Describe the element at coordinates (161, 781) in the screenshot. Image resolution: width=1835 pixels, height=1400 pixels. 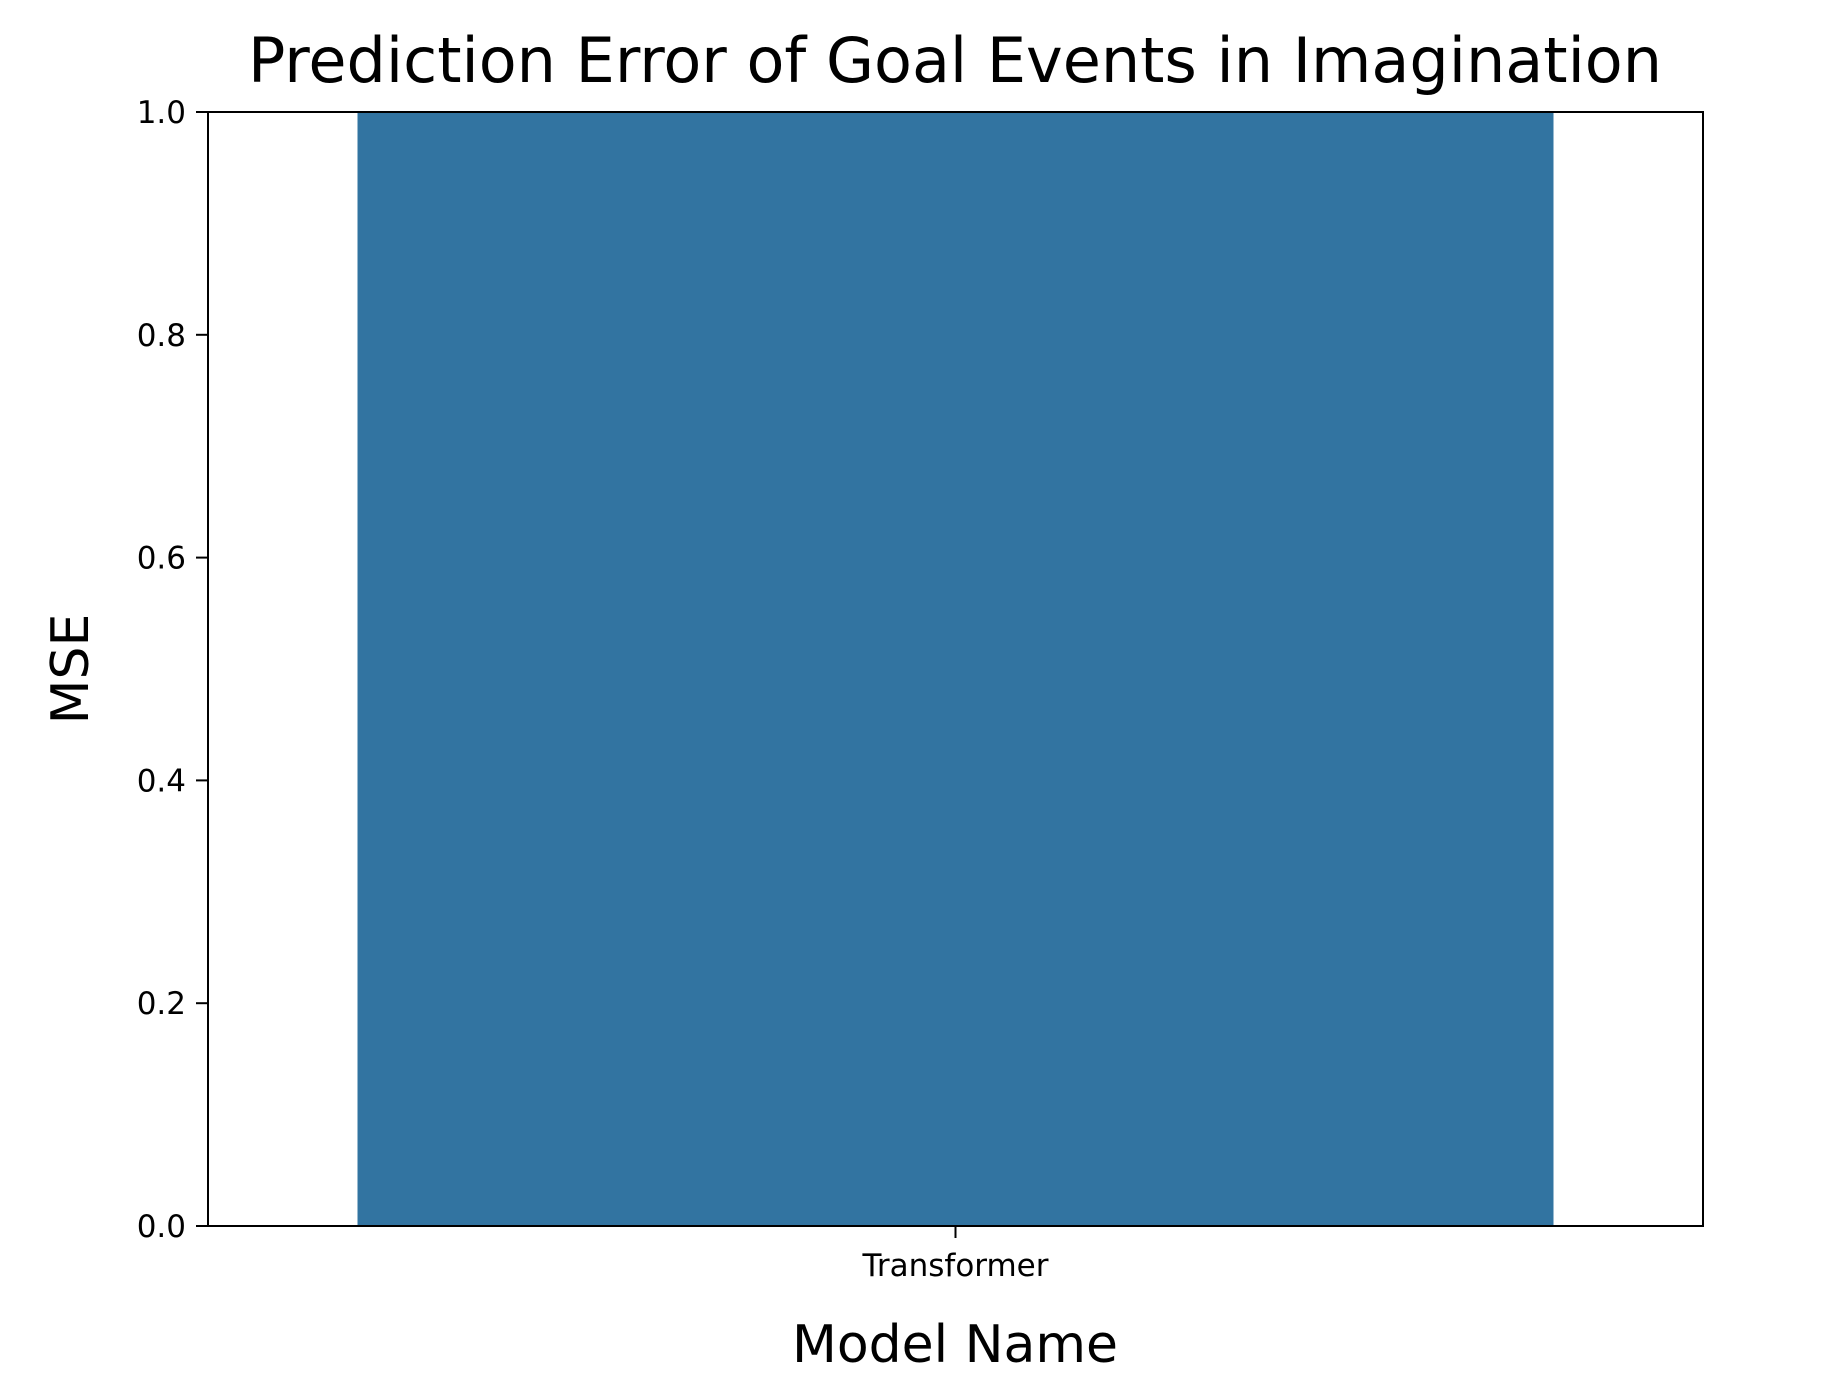
I see `y-tick-label: 0.4` at that location.